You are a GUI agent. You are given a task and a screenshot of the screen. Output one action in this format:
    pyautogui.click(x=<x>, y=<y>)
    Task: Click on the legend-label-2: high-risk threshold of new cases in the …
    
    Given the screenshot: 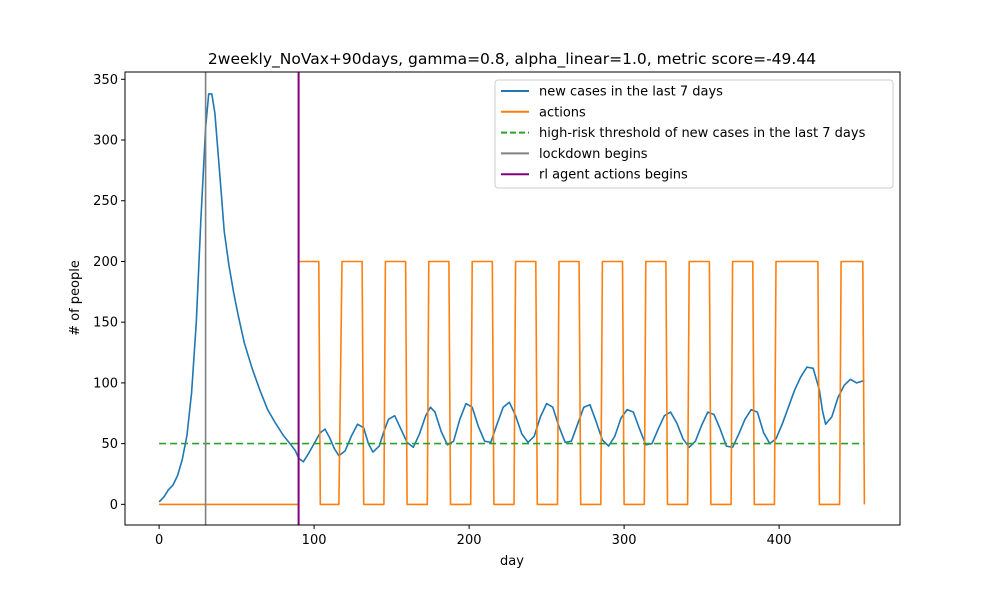 What is the action you would take?
    pyautogui.click(x=702, y=133)
    